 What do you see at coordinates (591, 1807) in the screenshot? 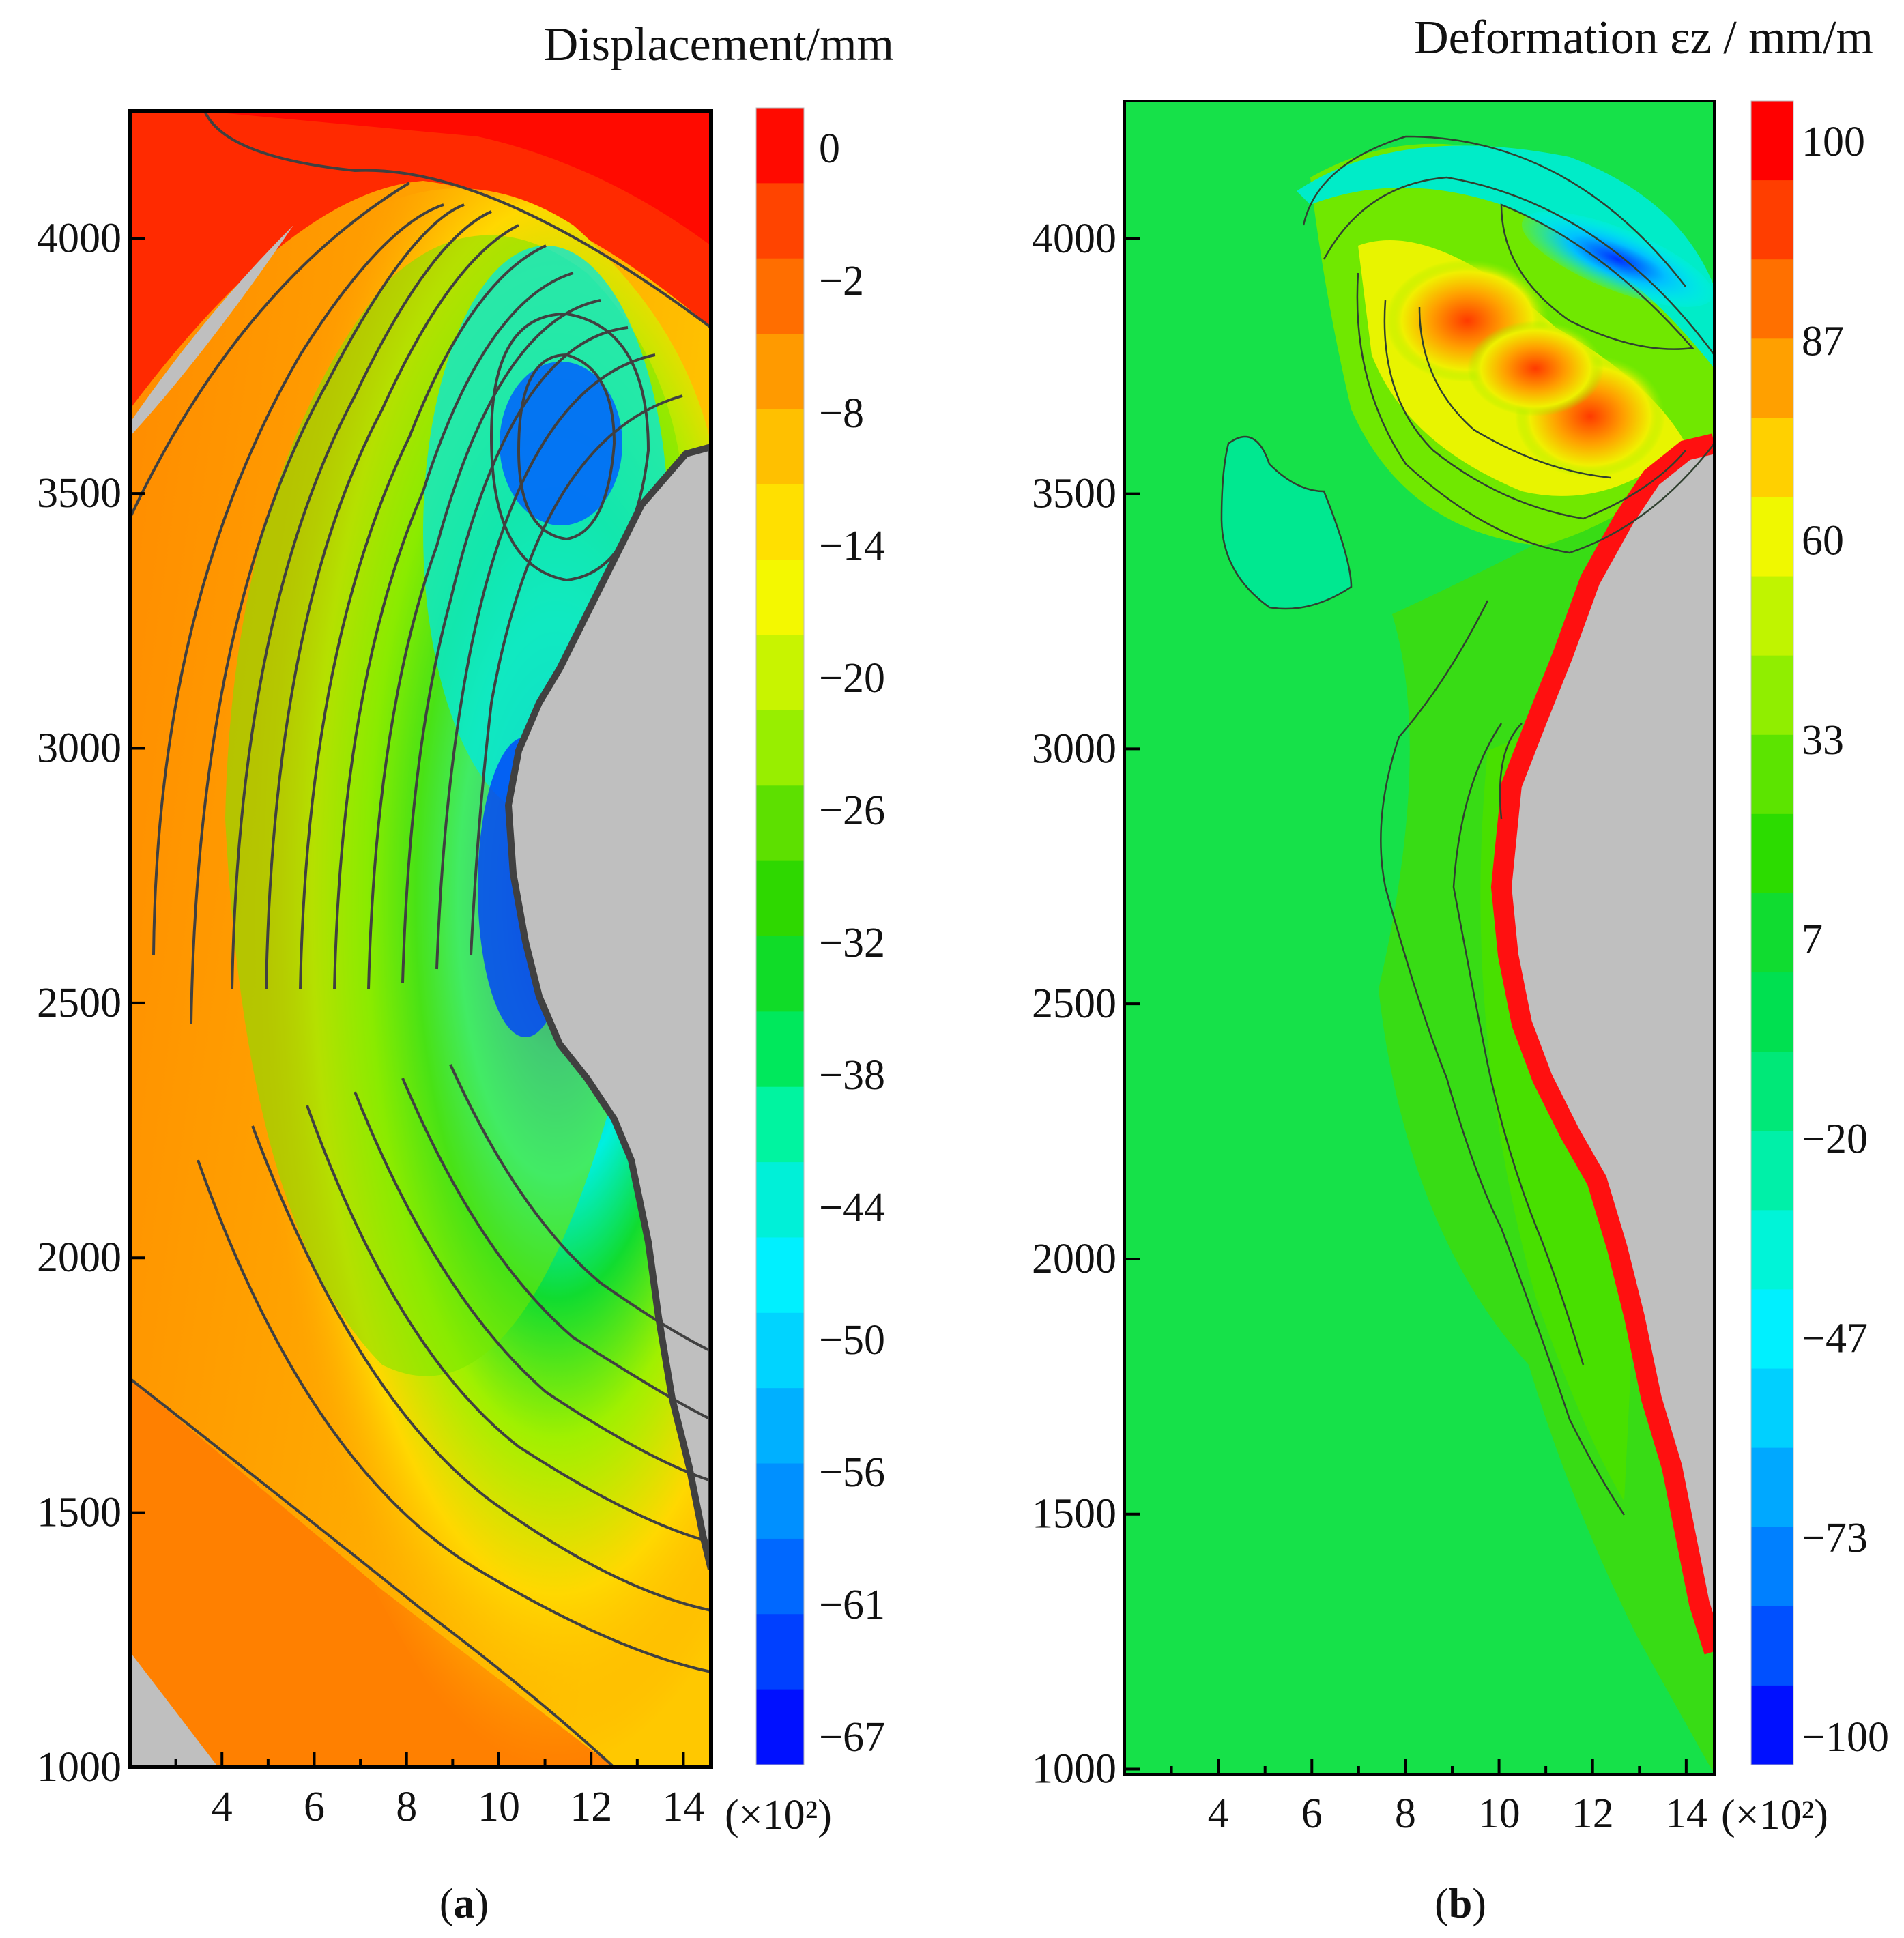
I see `a-x-tick-label: 12` at bounding box center [591, 1807].